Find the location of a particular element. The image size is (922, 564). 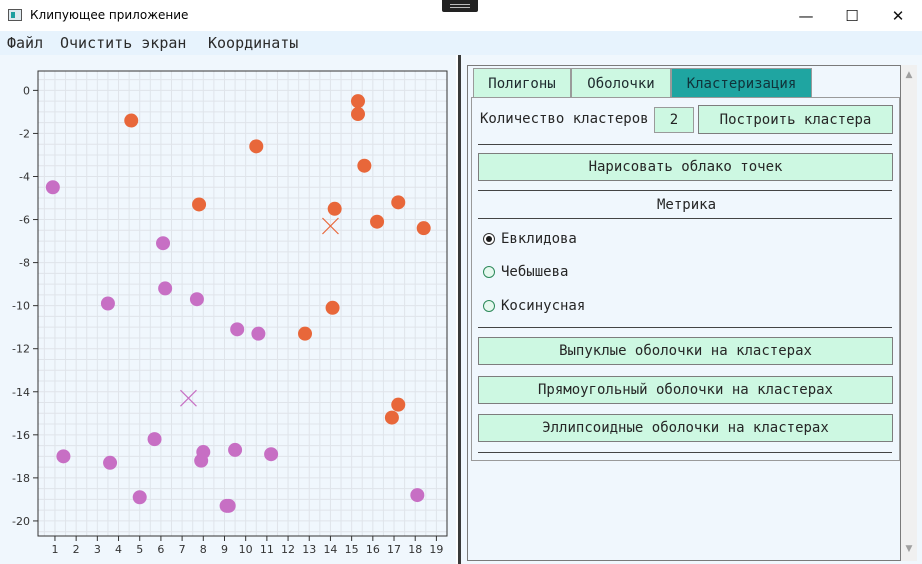

radio-label: Чебышева is located at coordinates (535, 272).